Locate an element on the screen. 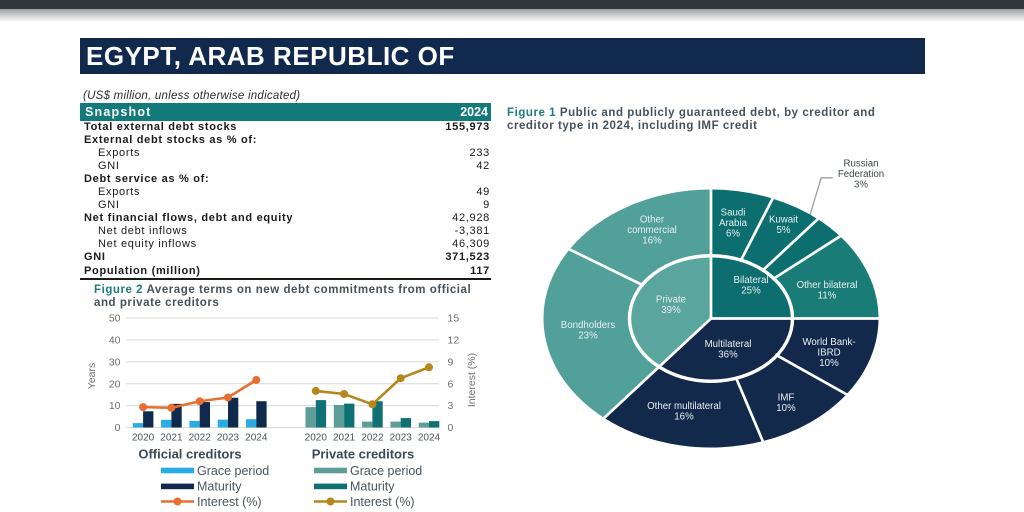 The image size is (1024, 512). svg-text: Russian is located at coordinates (861, 164).